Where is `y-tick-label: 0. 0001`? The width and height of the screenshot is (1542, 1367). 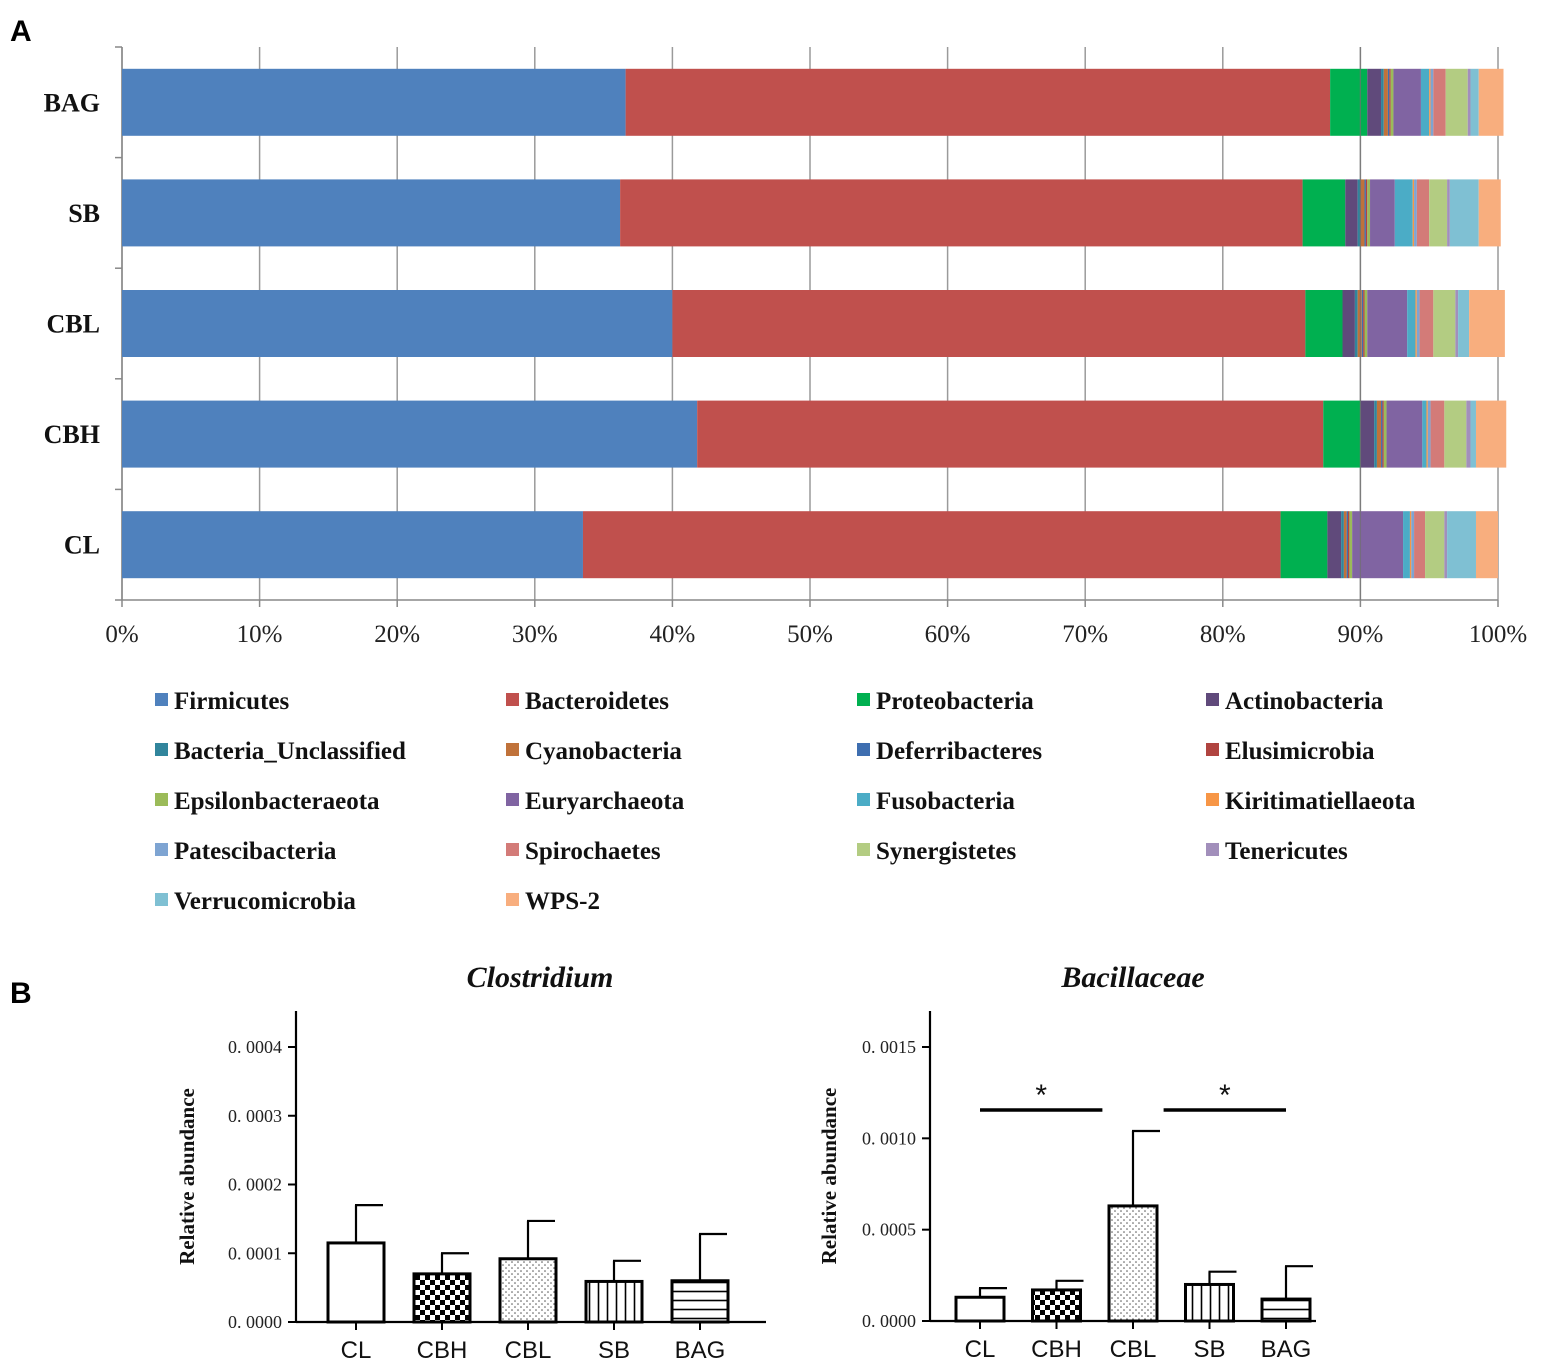 y-tick-label: 0. 0001 is located at coordinates (255, 1253).